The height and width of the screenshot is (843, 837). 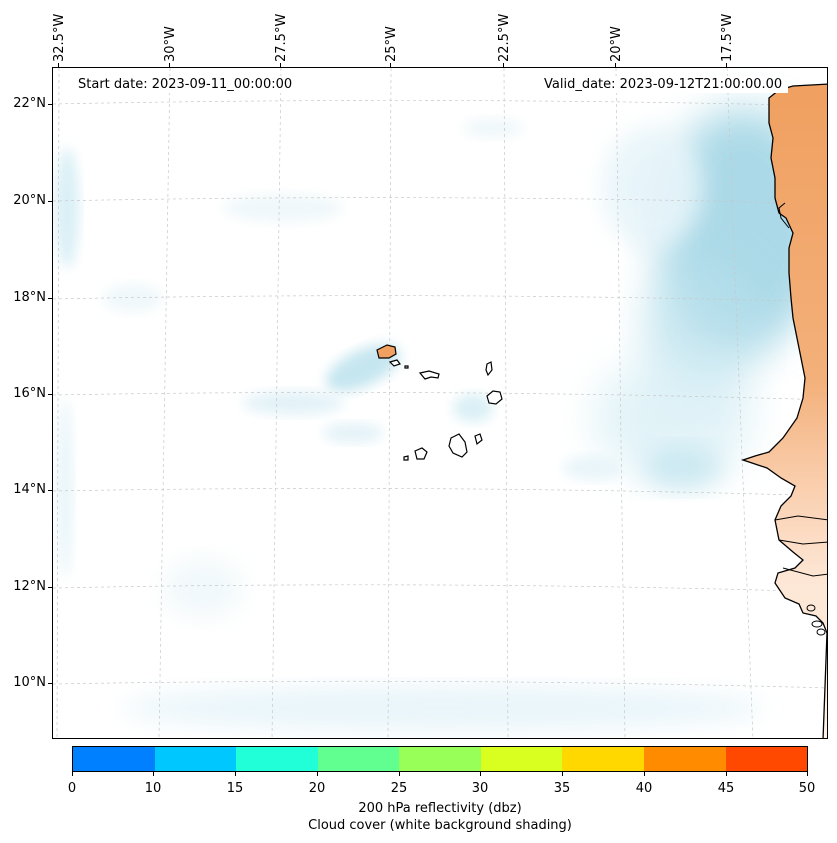 What do you see at coordinates (29, 586) in the screenshot?
I see `lat-label: 12°N` at bounding box center [29, 586].